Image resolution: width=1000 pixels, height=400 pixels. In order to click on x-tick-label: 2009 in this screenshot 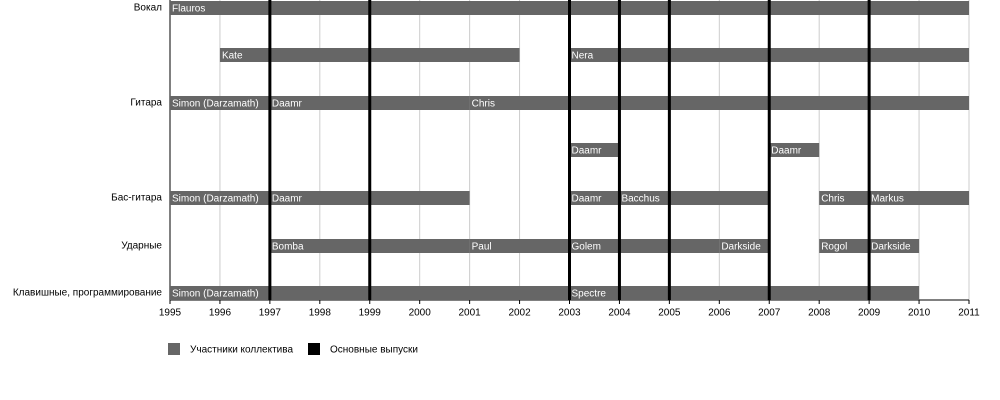, I will do `click(869, 313)`.